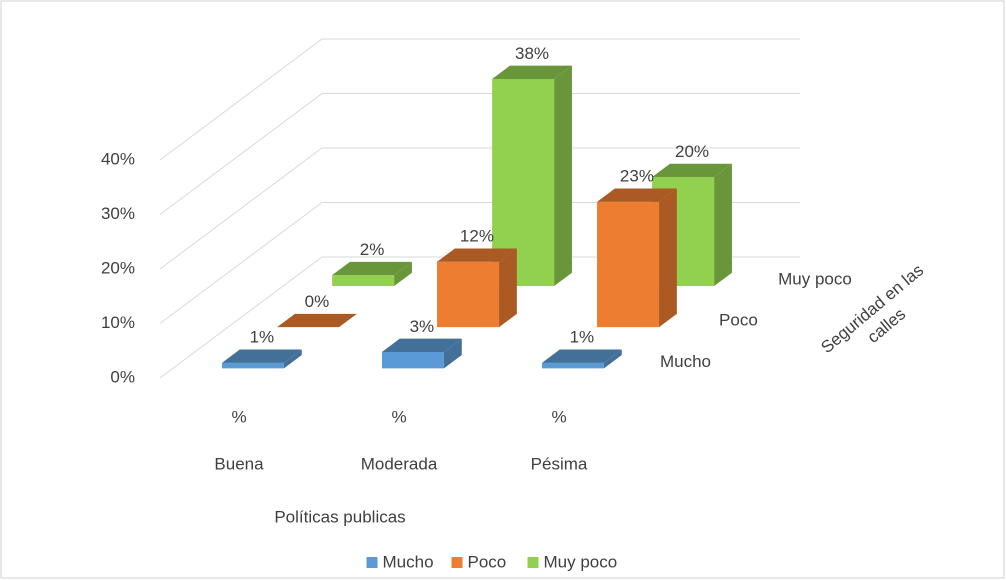 The width and height of the screenshot is (1006, 580). Describe the element at coordinates (532, 53) in the screenshot. I see `data-label: 38%` at that location.